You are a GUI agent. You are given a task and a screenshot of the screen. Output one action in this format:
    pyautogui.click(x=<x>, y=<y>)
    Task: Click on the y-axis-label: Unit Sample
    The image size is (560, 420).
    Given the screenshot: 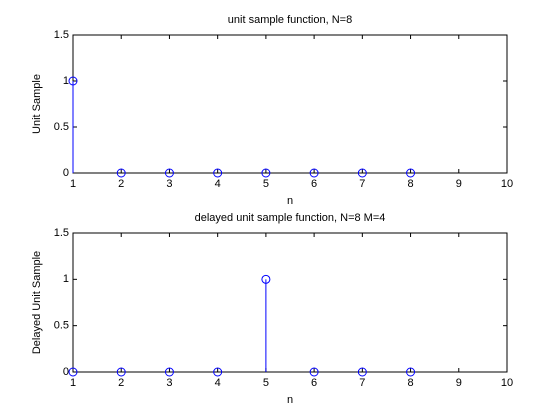 What is the action you would take?
    pyautogui.click(x=37, y=104)
    